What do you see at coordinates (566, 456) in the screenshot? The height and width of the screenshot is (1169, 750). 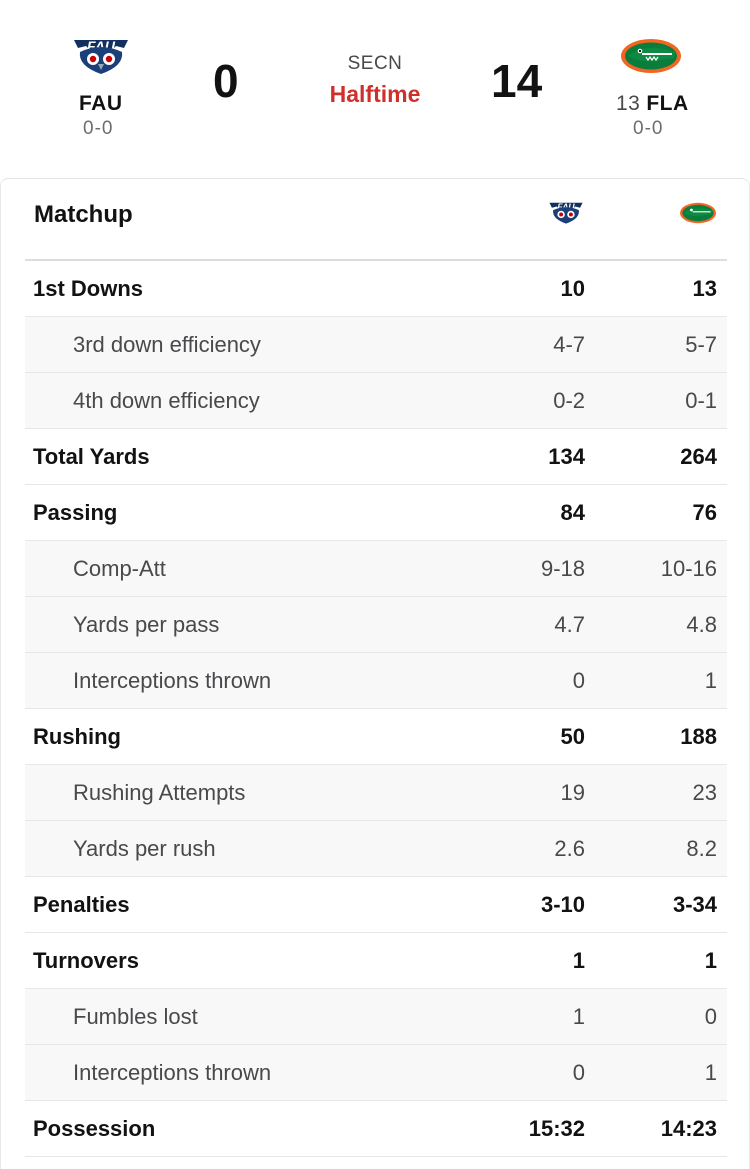 I see `away-stat-value: 134` at bounding box center [566, 456].